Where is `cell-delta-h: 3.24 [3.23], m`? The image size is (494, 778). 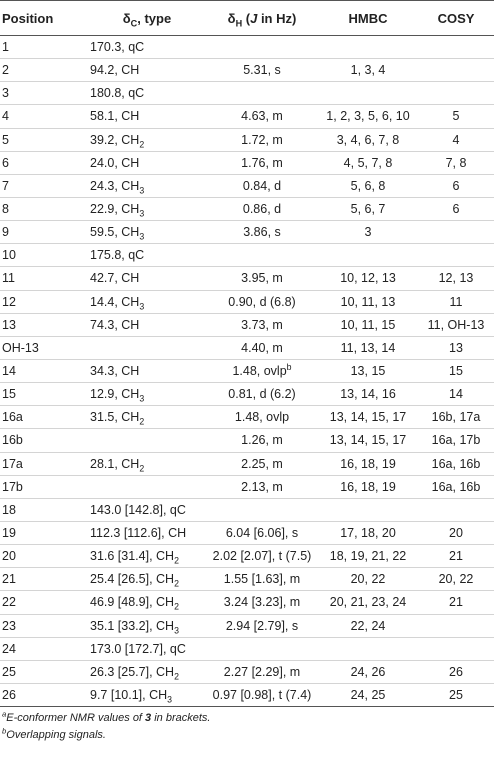
cell-delta-h: 3.24 [3.23], m is located at coordinates (262, 602).